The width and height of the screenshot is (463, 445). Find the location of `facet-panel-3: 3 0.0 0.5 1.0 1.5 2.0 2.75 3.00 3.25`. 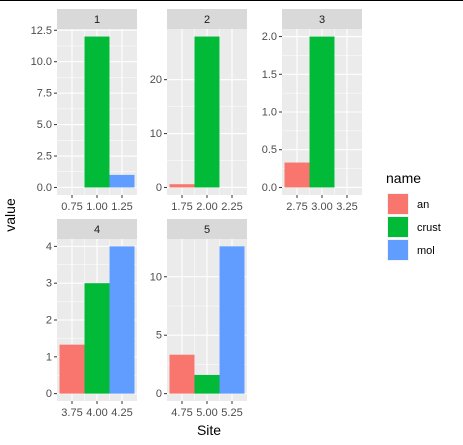

facet-panel-3: 3 0.0 0.5 1.0 1.5 2.0 2.75 3.00 3.25 is located at coordinates (312, 111).